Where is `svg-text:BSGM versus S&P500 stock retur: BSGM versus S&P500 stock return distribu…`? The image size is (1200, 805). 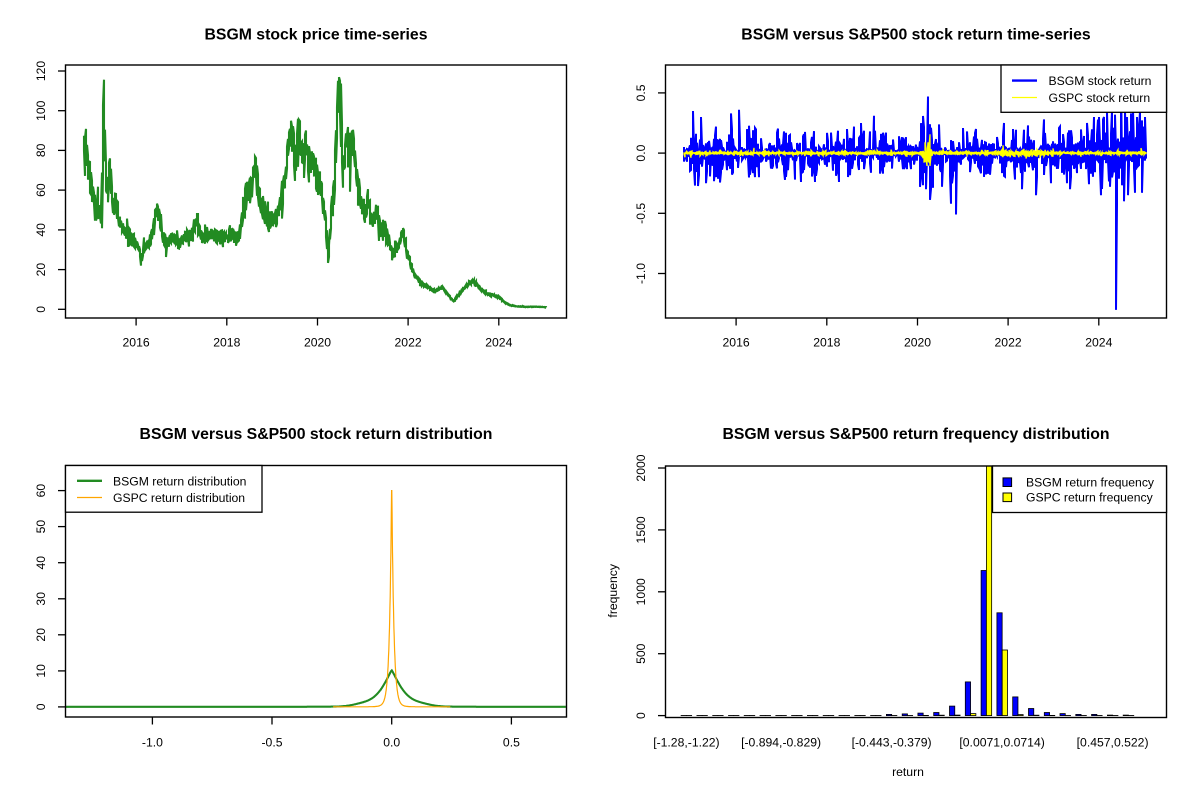
svg-text:BSGM versus S&P500 stock retur: BSGM versus S&P500 stock return distribu… is located at coordinates (316, 434).